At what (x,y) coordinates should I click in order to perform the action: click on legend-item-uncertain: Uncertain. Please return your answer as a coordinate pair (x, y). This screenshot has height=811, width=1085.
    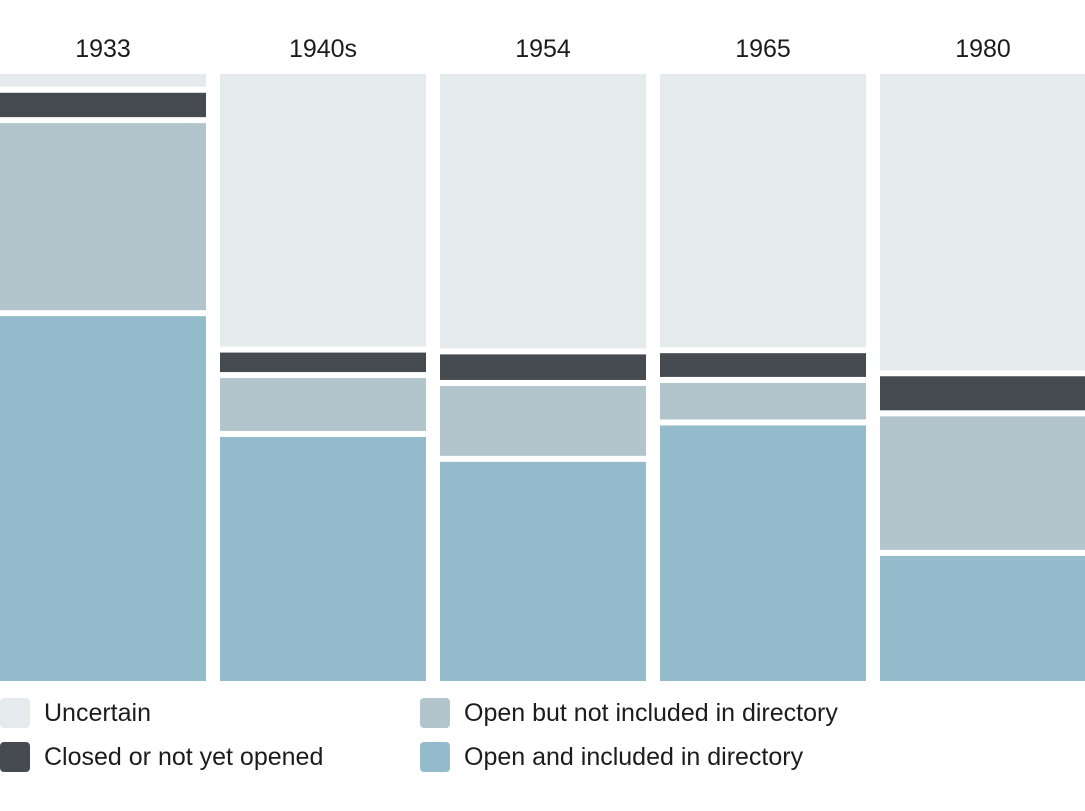
    Looking at the image, I should click on (75, 713).